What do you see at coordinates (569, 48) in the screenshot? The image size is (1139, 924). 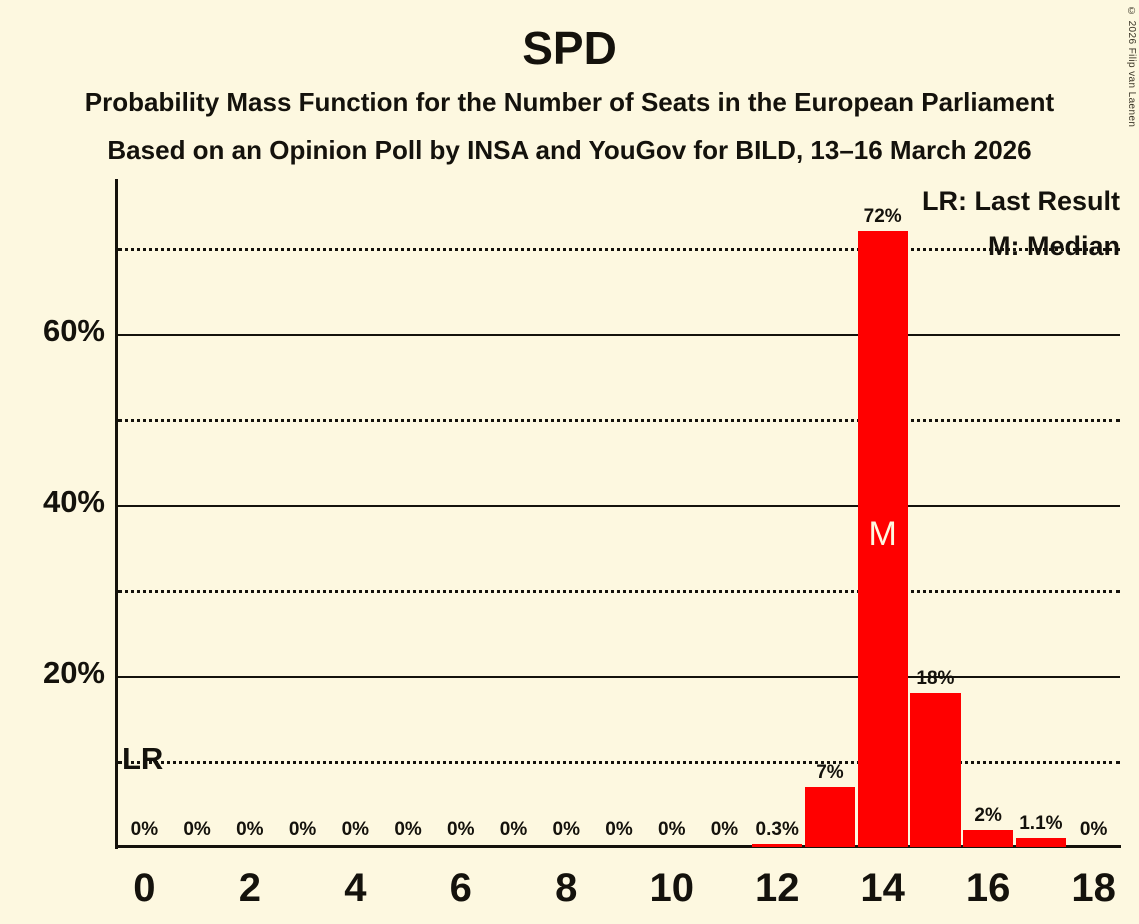 I see `page-title: SPD` at bounding box center [569, 48].